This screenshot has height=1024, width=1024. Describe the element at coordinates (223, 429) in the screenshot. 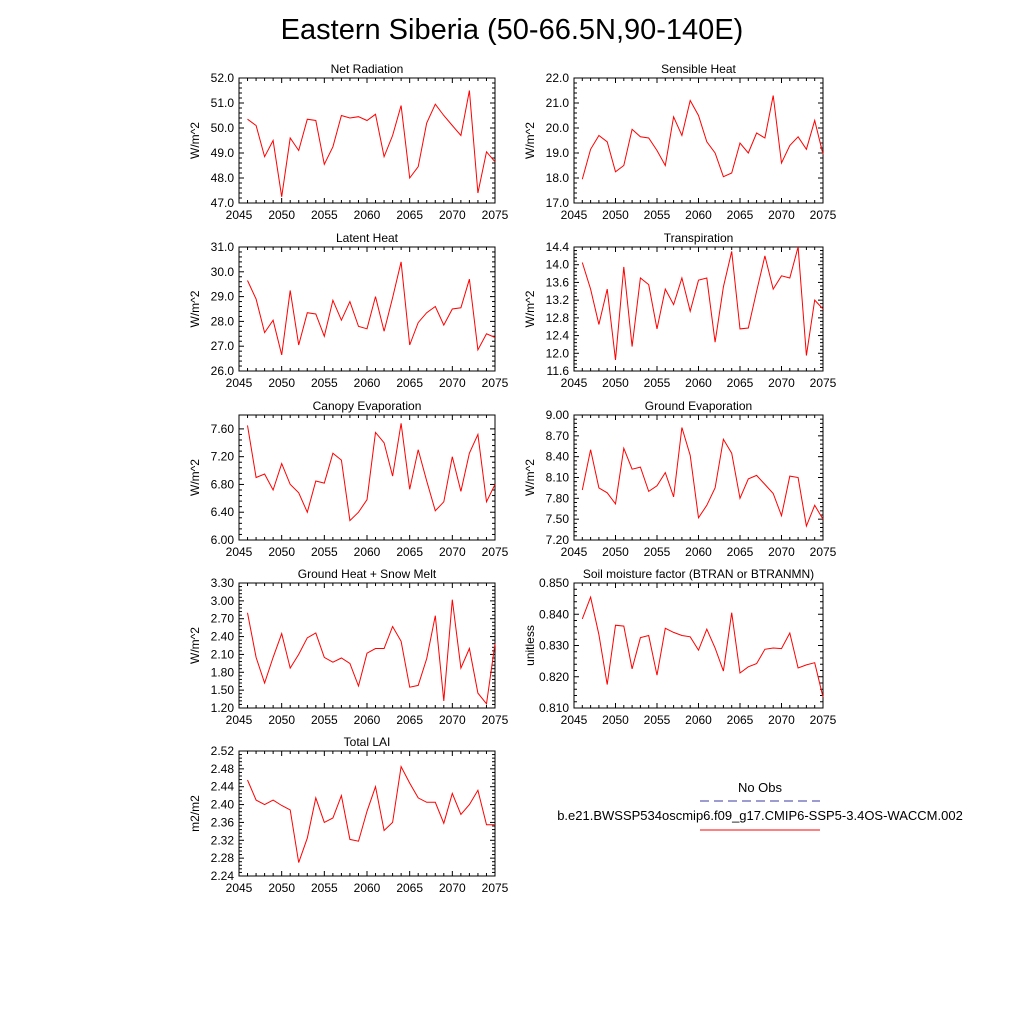

I see `y-tick-label: 7.60` at that location.